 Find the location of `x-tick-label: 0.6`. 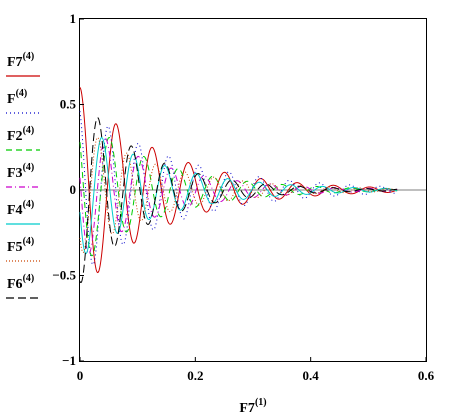

x-tick-label: 0.6 is located at coordinates (426, 375).